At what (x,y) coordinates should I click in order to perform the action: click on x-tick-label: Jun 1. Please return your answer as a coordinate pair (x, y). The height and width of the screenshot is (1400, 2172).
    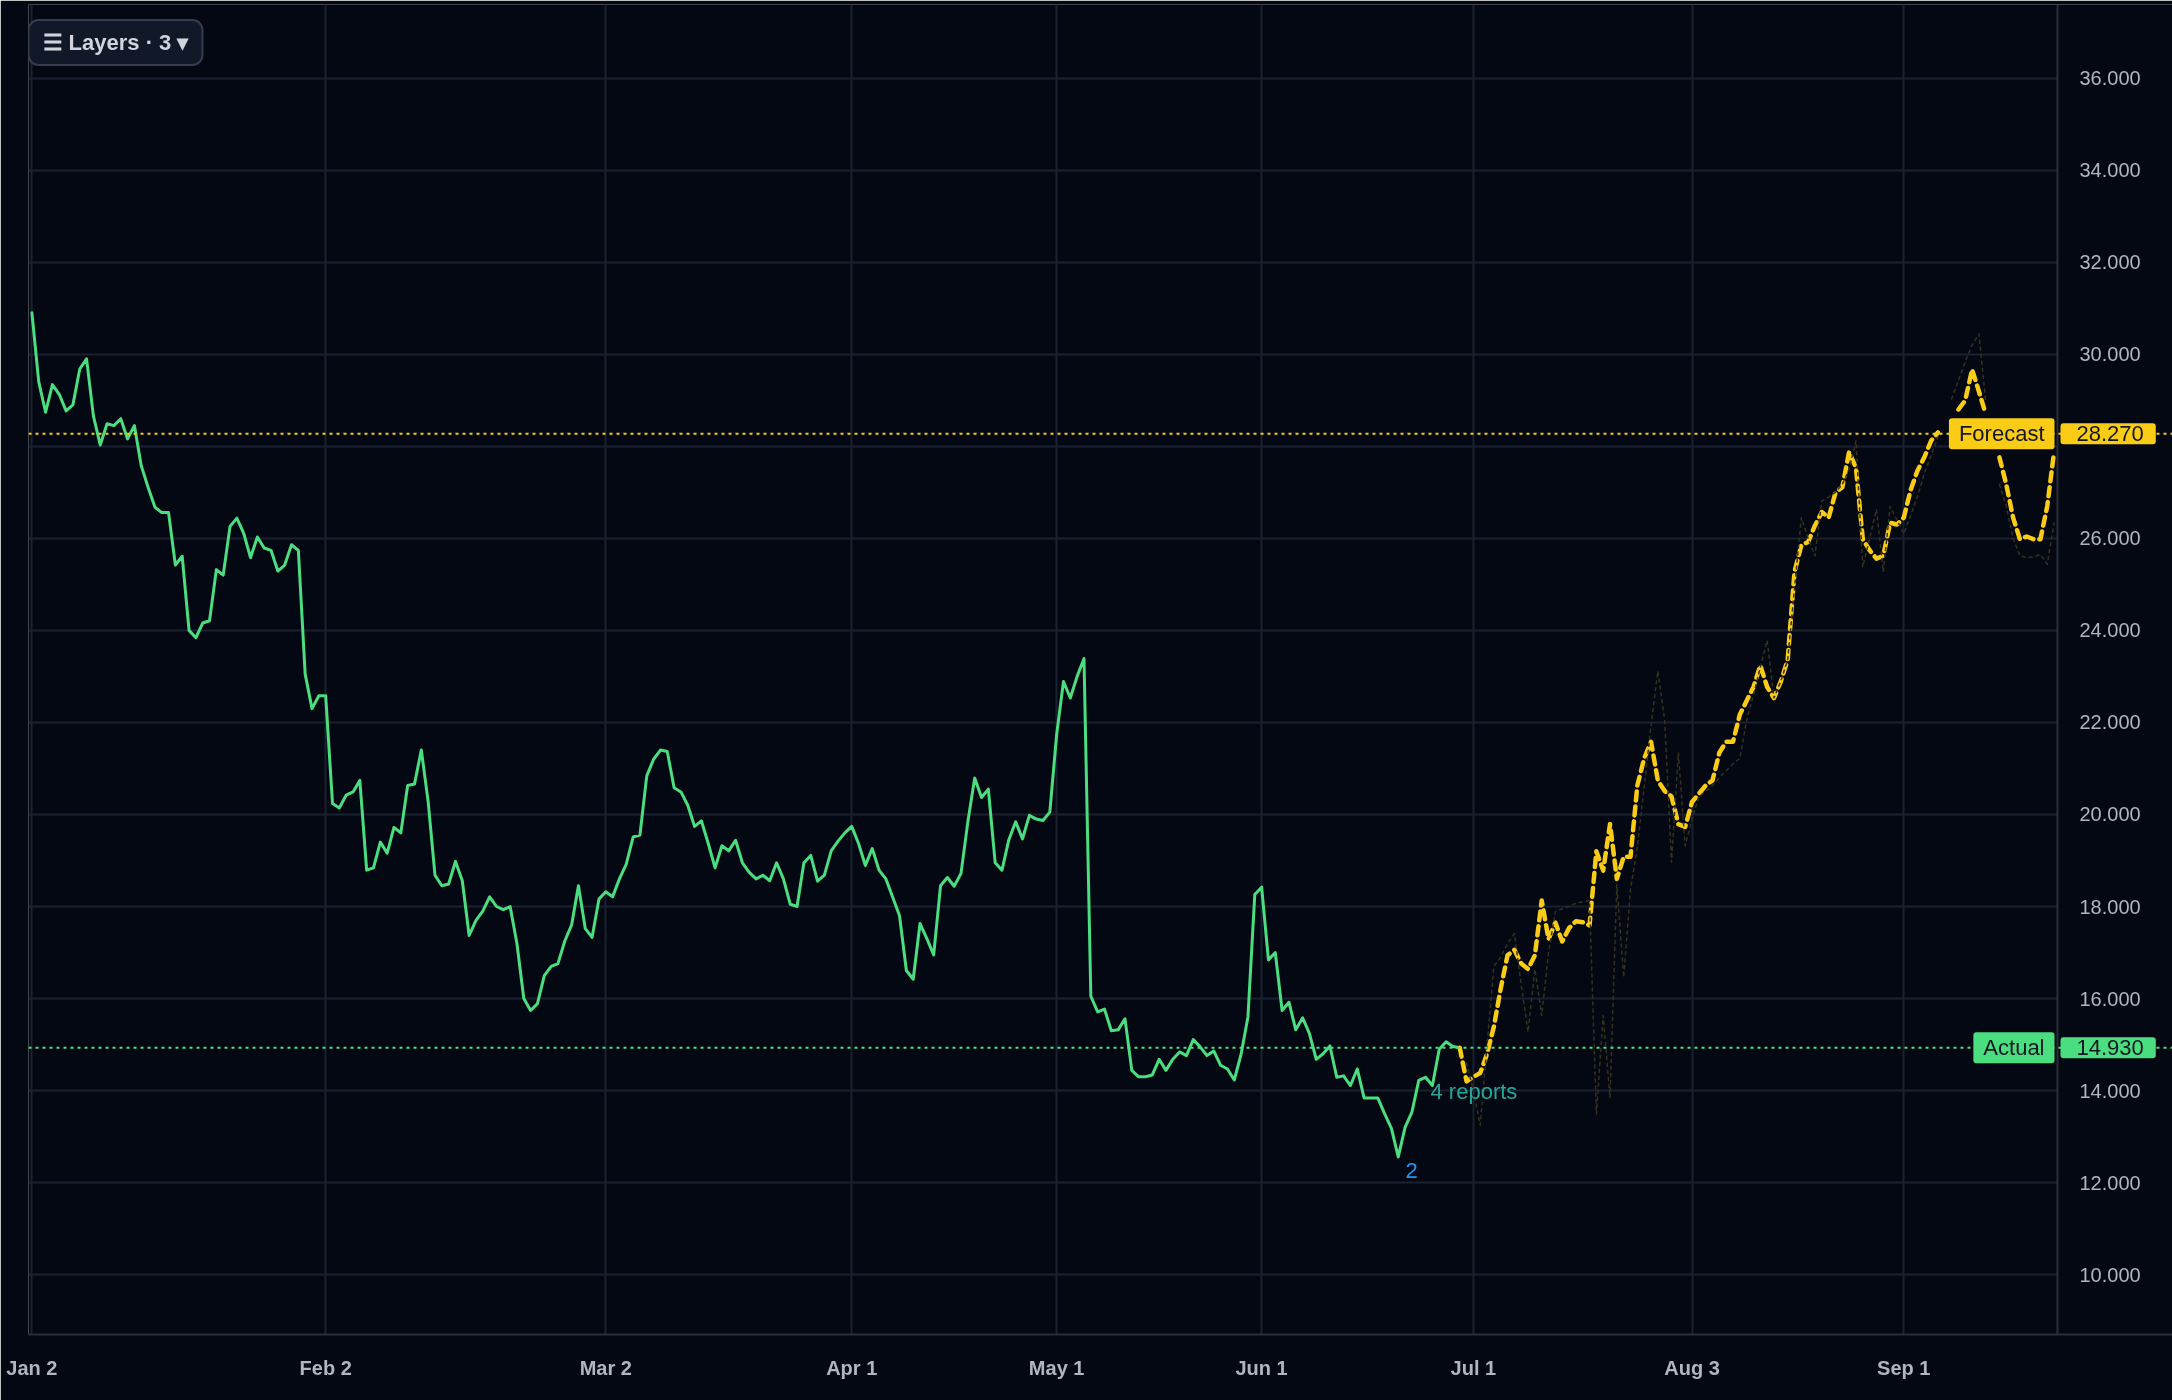
    Looking at the image, I should click on (1261, 1367).